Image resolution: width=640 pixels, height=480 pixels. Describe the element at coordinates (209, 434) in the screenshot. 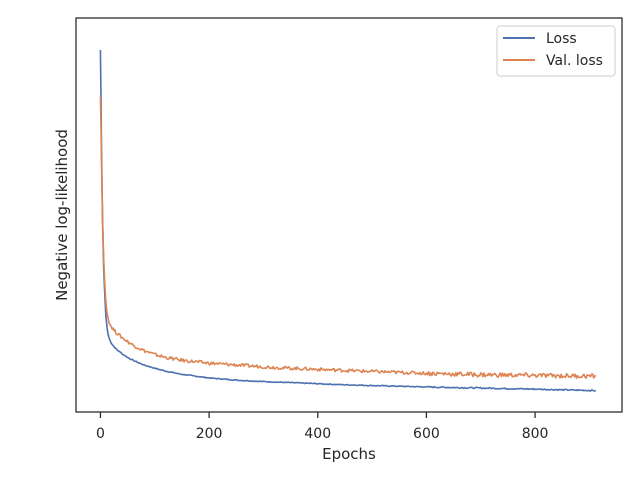

I see `x-tick-label: 200` at that location.